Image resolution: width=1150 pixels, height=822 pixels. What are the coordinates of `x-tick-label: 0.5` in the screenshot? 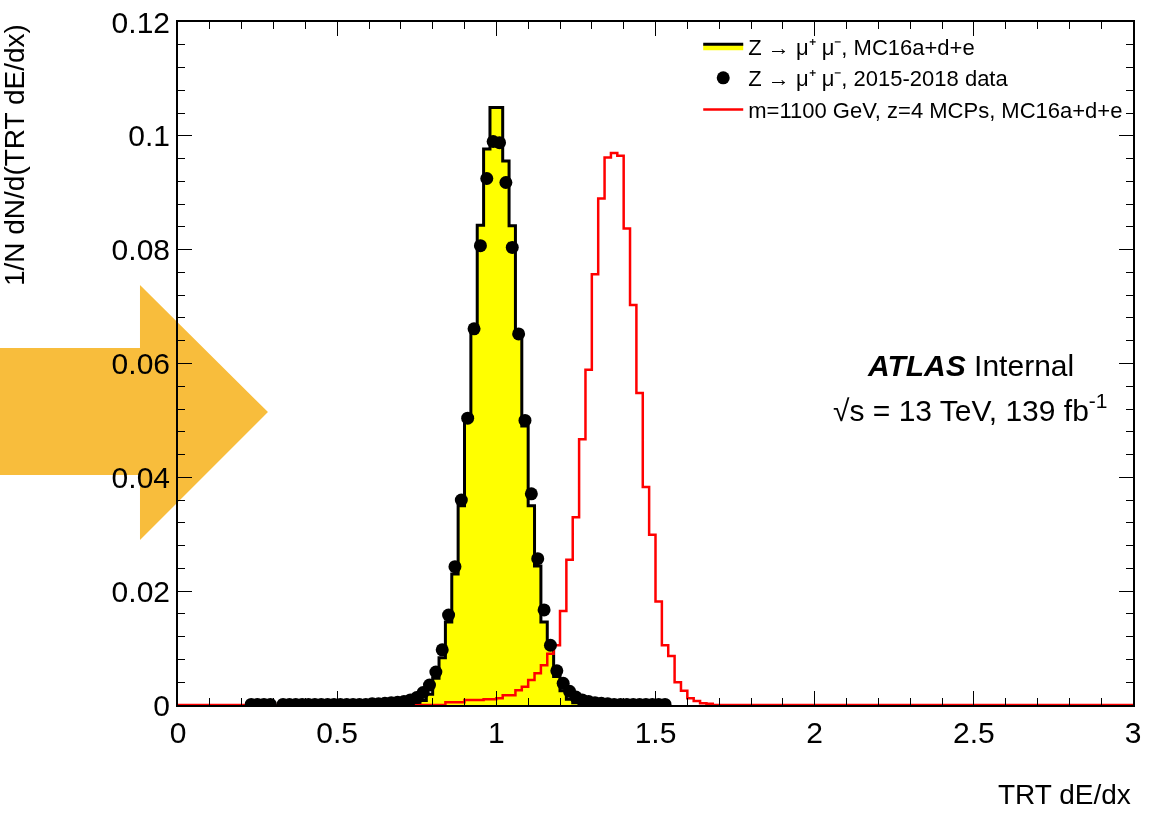 It's located at (337, 732).